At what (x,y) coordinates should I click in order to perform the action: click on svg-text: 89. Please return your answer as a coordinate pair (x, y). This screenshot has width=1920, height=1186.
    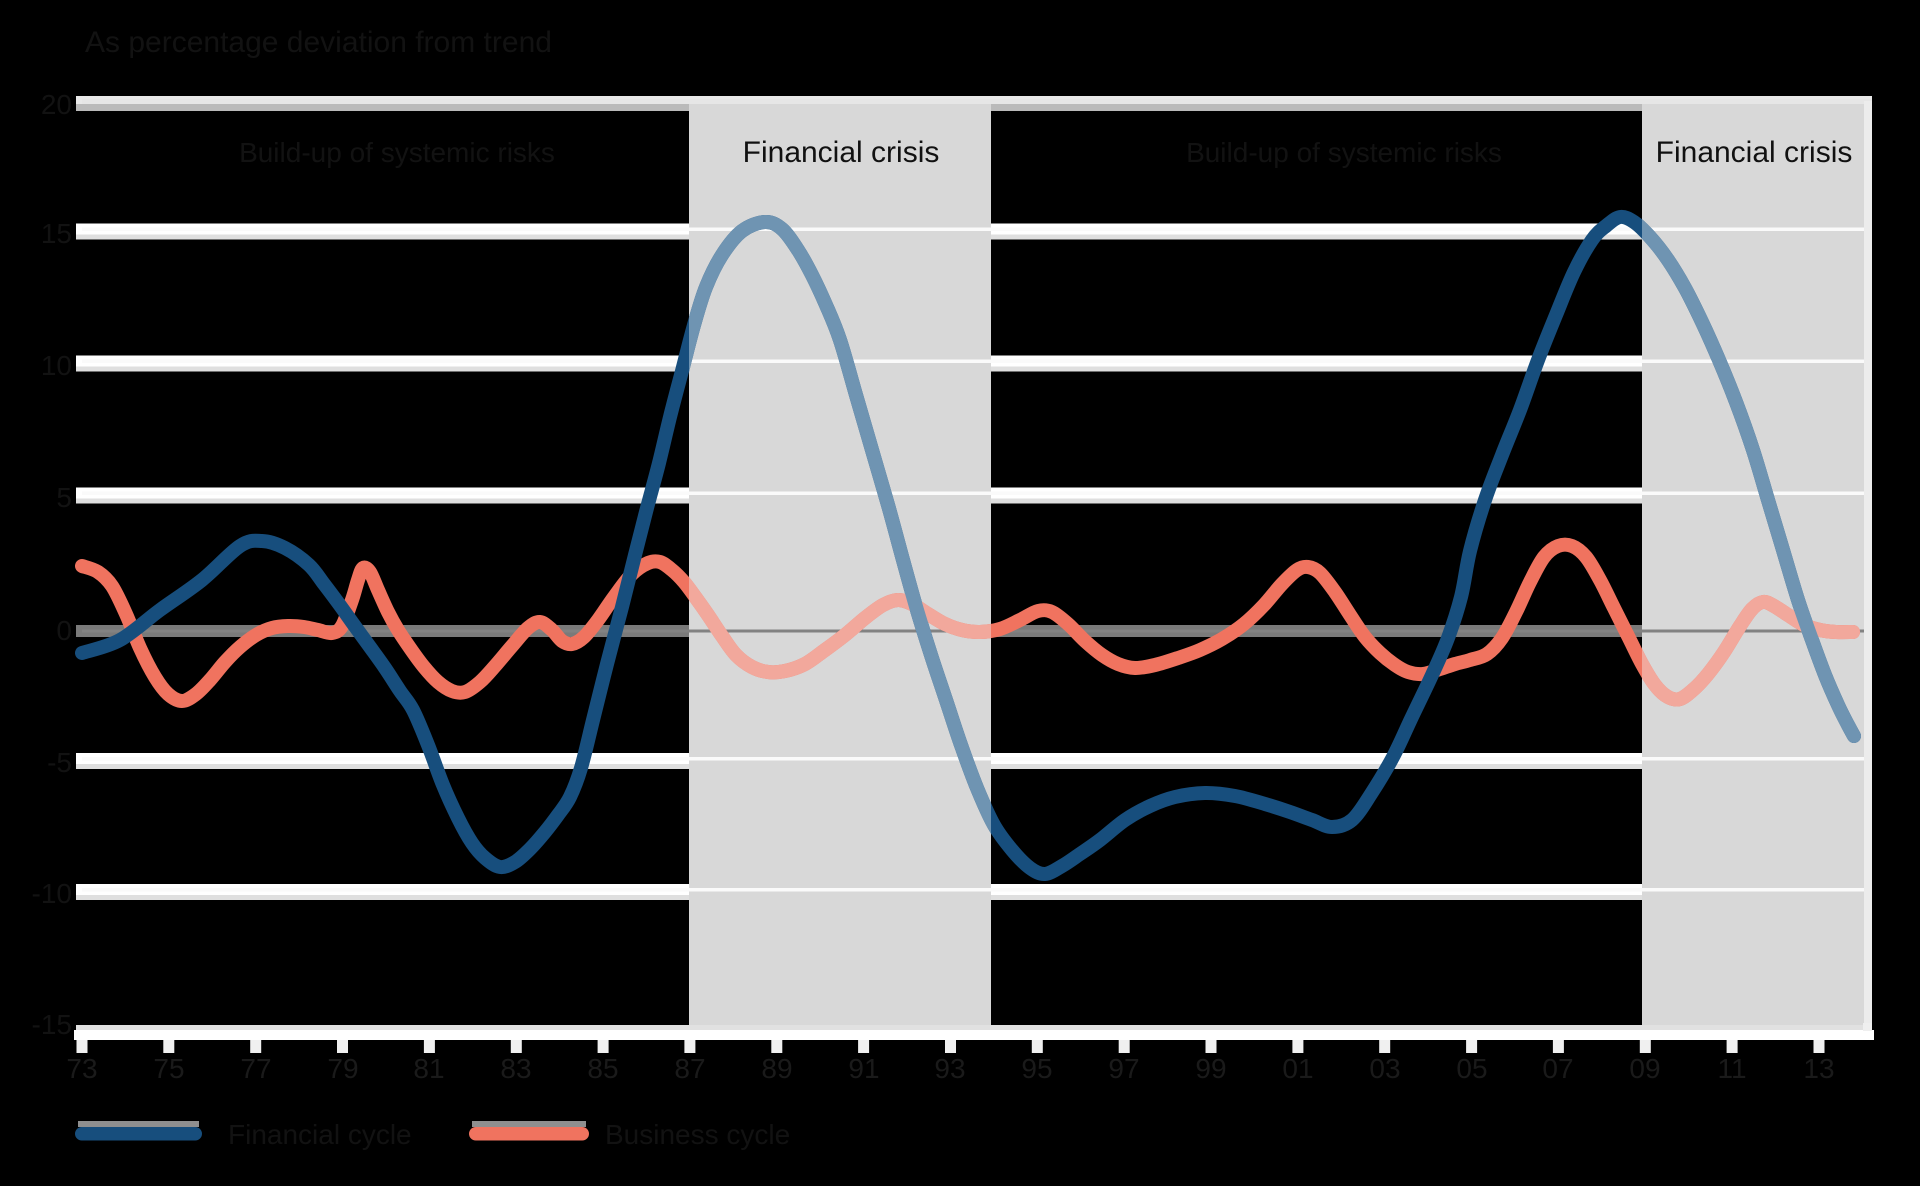
    Looking at the image, I should click on (776, 1068).